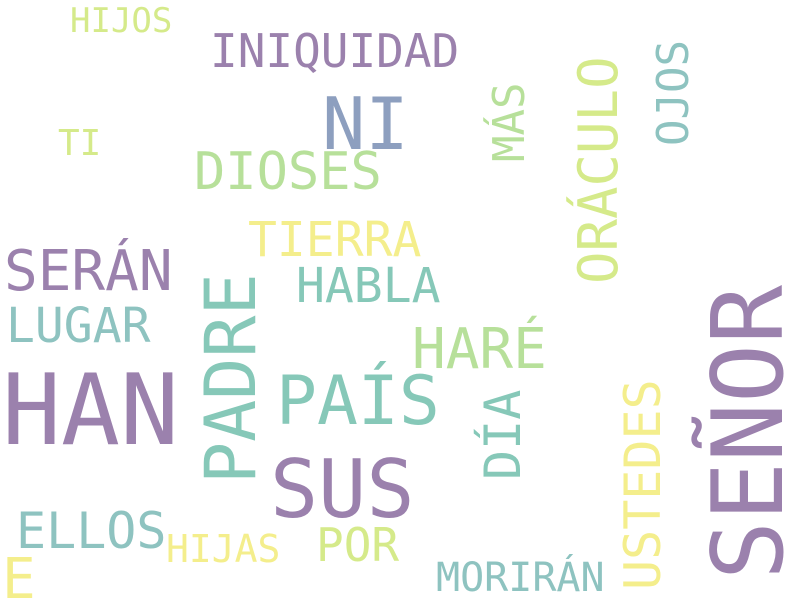 The image size is (800, 600). I want to click on word-por: POR, so click(358, 545).